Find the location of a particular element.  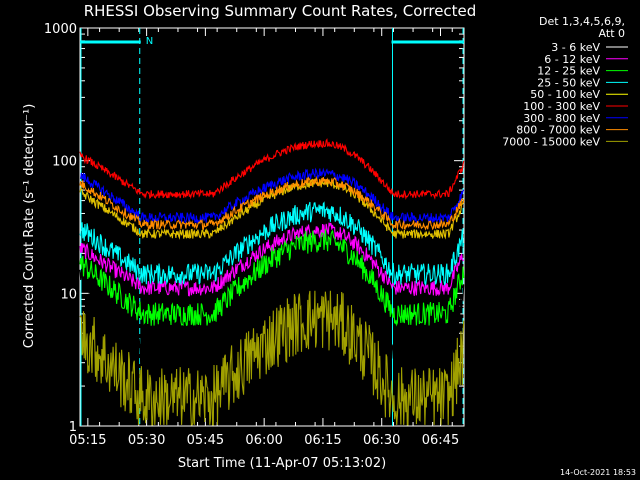

legend-label: 100 - 300 keV is located at coordinates (561, 106).